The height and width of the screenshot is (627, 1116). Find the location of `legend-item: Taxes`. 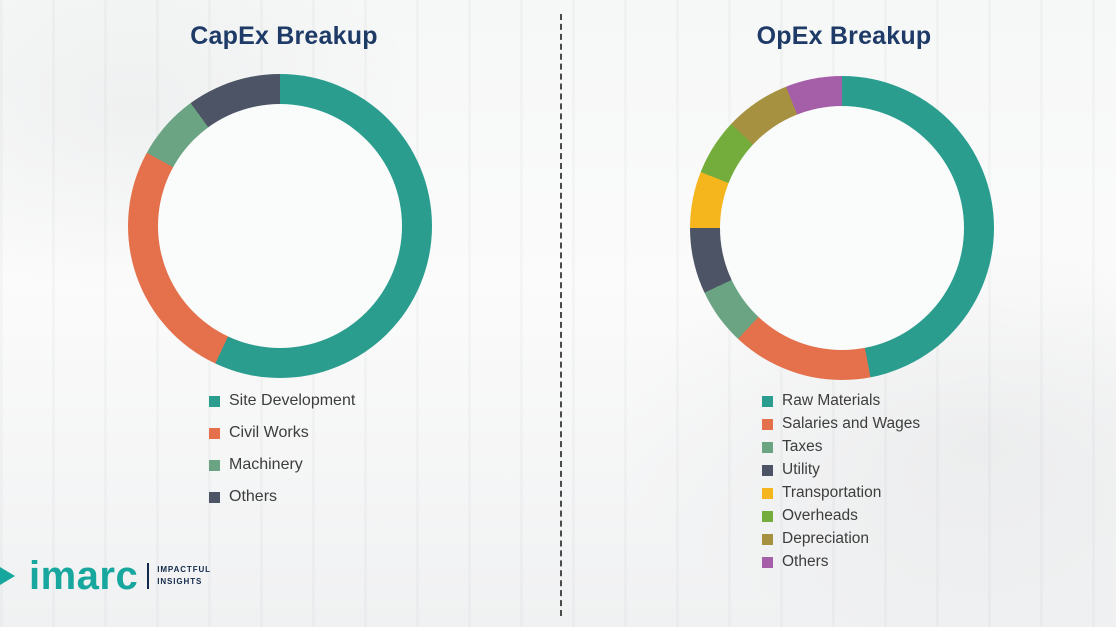

legend-item: Taxes is located at coordinates (841, 447).